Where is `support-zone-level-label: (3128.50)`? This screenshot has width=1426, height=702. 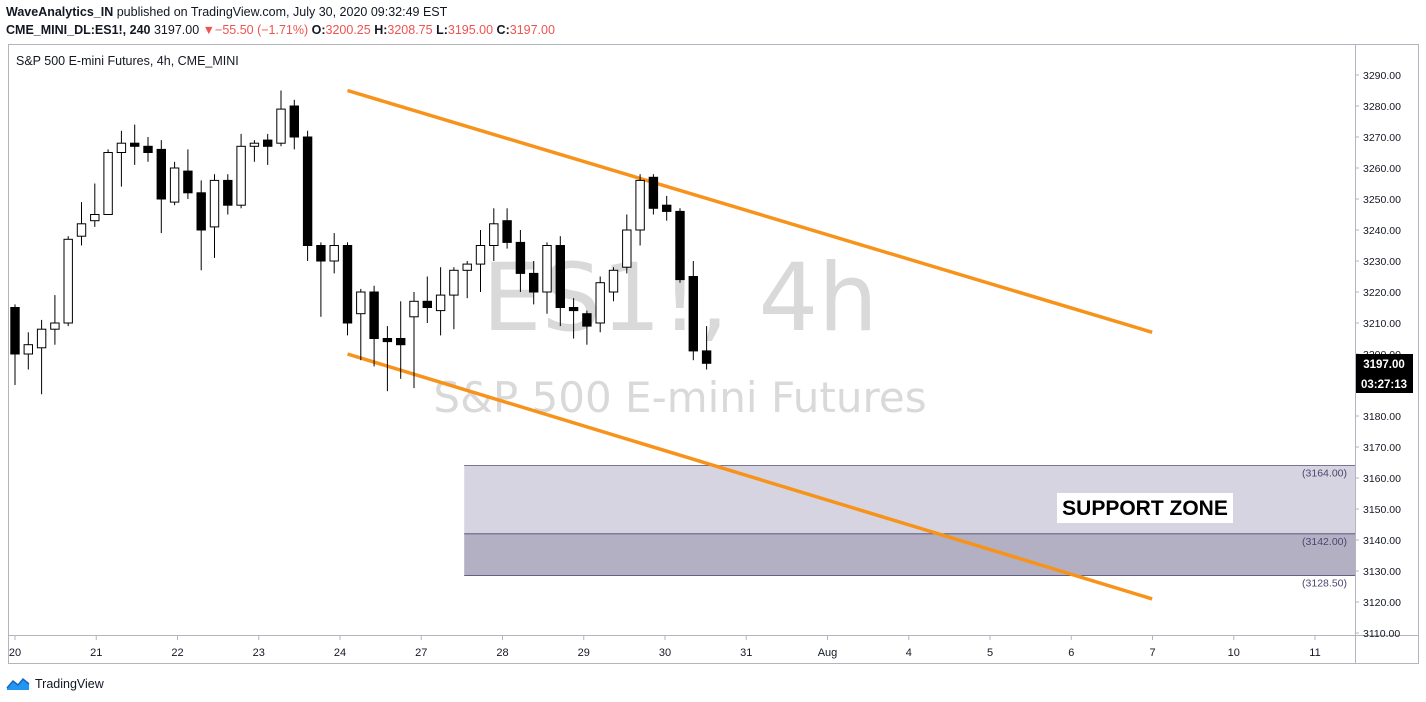
support-zone-level-label: (3128.50) is located at coordinates (1324, 584).